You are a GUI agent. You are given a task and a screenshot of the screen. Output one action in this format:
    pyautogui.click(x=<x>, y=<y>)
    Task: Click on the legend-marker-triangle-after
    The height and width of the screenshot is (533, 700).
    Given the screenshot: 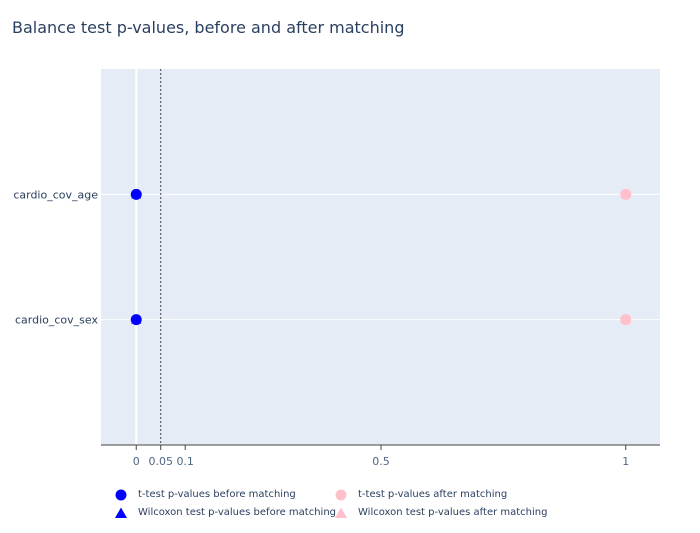 What is the action you would take?
    pyautogui.click(x=341, y=512)
    